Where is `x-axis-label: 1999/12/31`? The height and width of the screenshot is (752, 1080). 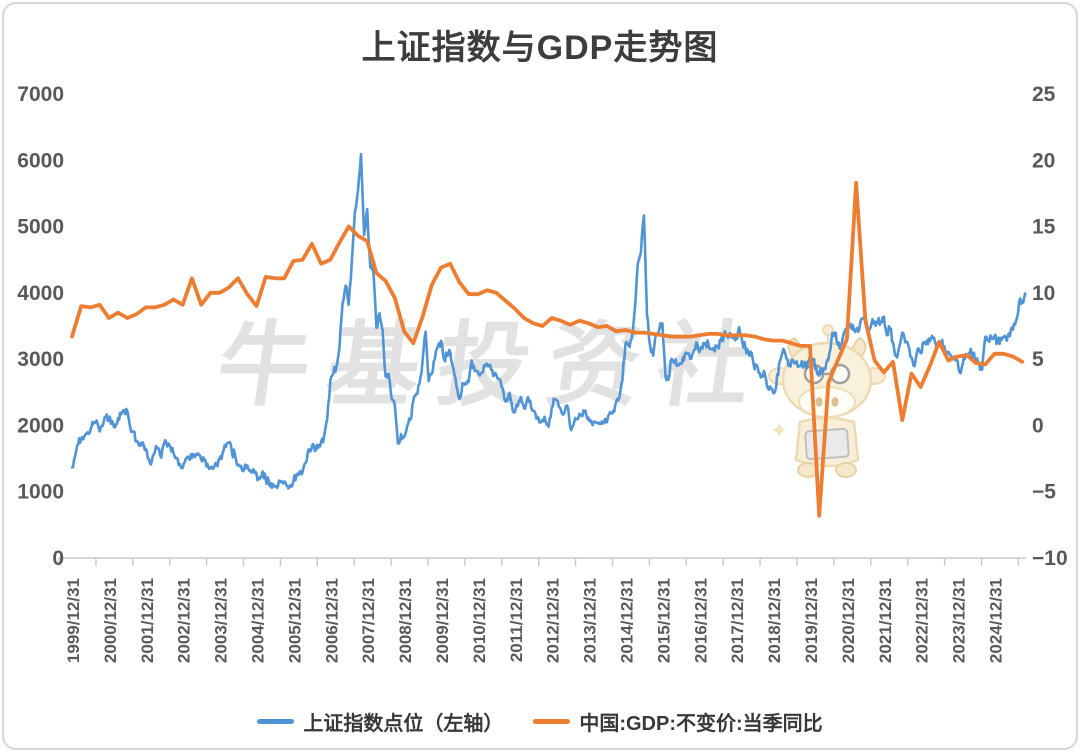
x-axis-label: 1999/12/31 is located at coordinates (73, 620).